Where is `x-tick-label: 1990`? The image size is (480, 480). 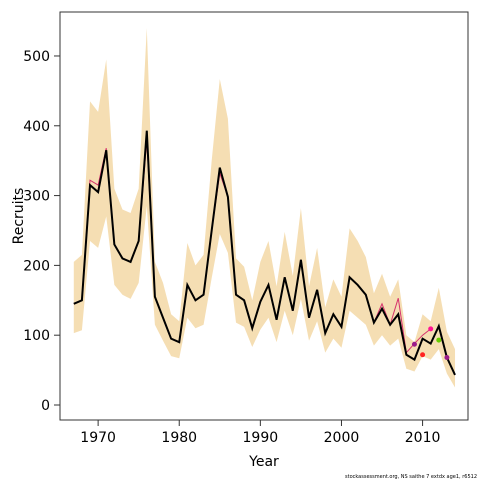 x-tick-label: 1990 is located at coordinates (261, 438).